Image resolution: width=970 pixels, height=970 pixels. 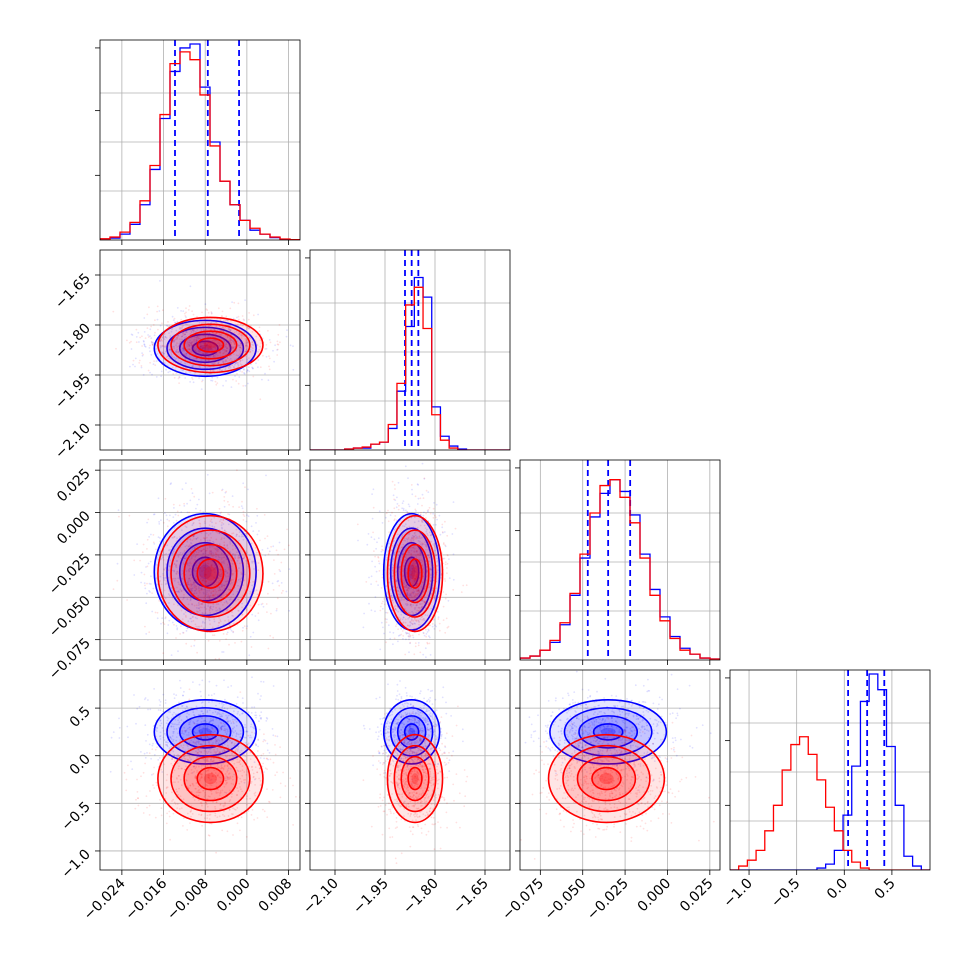 What do you see at coordinates (415, 573) in the screenshot?
I see `contour-line` at bounding box center [415, 573].